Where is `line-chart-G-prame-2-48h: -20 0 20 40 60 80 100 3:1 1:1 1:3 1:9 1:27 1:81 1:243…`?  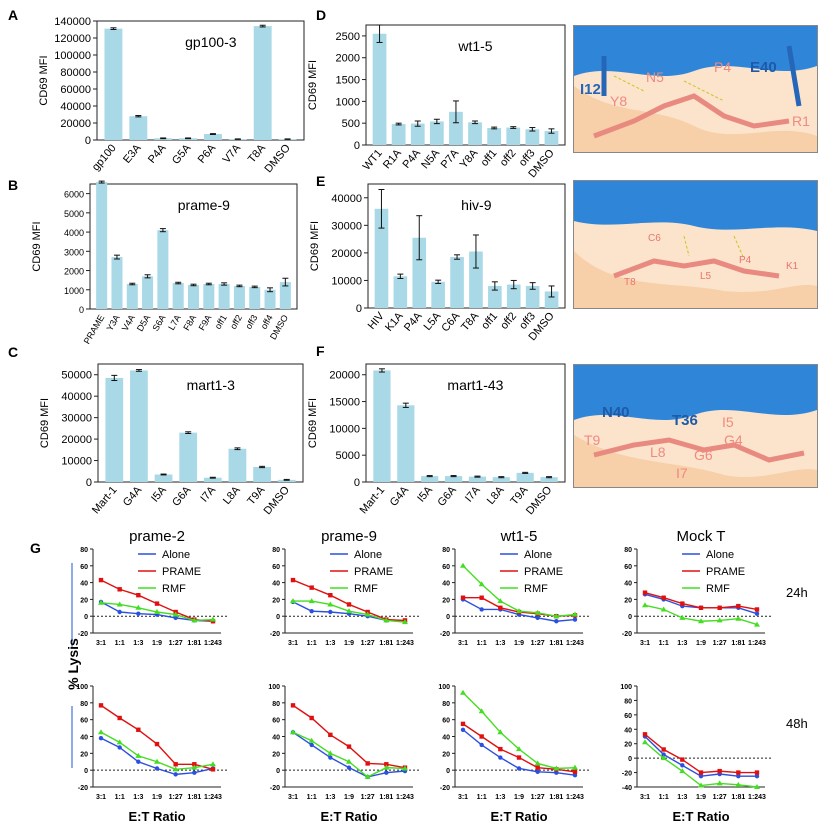 line-chart-G-prame-2-48h: -20 0 20 40 60 80 100 3:1 1:1 1:3 1:9 1:27 1:81 1:243… is located at coordinates (152, 754).